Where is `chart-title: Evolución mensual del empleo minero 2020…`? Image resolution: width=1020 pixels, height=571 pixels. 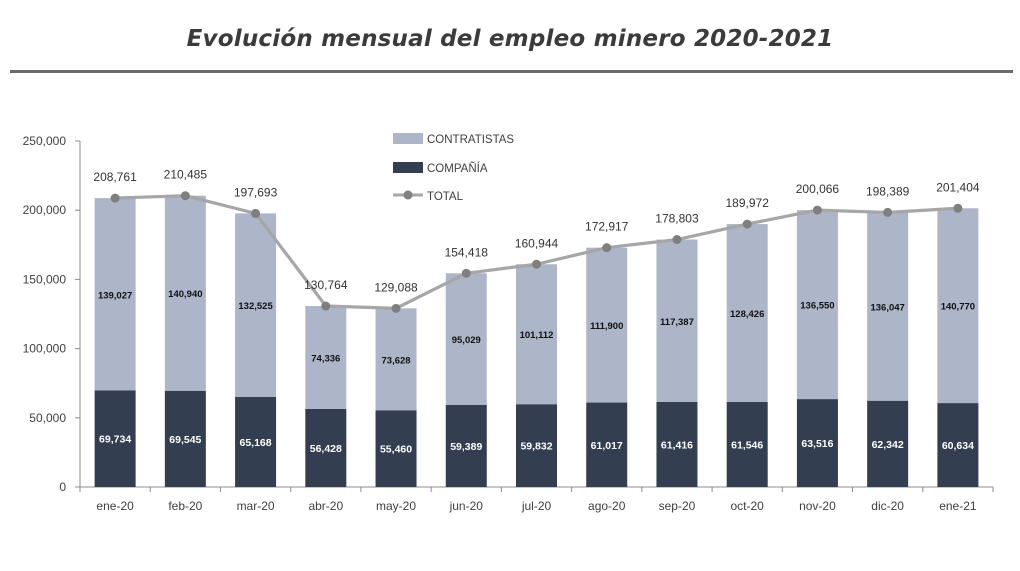
chart-title: Evolución mensual del empleo minero 2020… is located at coordinates (510, 39).